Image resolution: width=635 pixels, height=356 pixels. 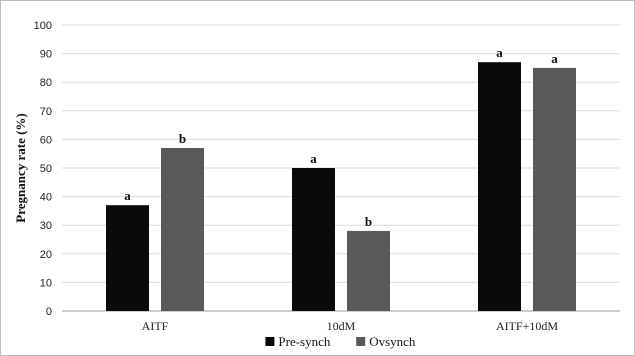 I want to click on x-category-label: AITF+10dM, so click(x=527, y=326).